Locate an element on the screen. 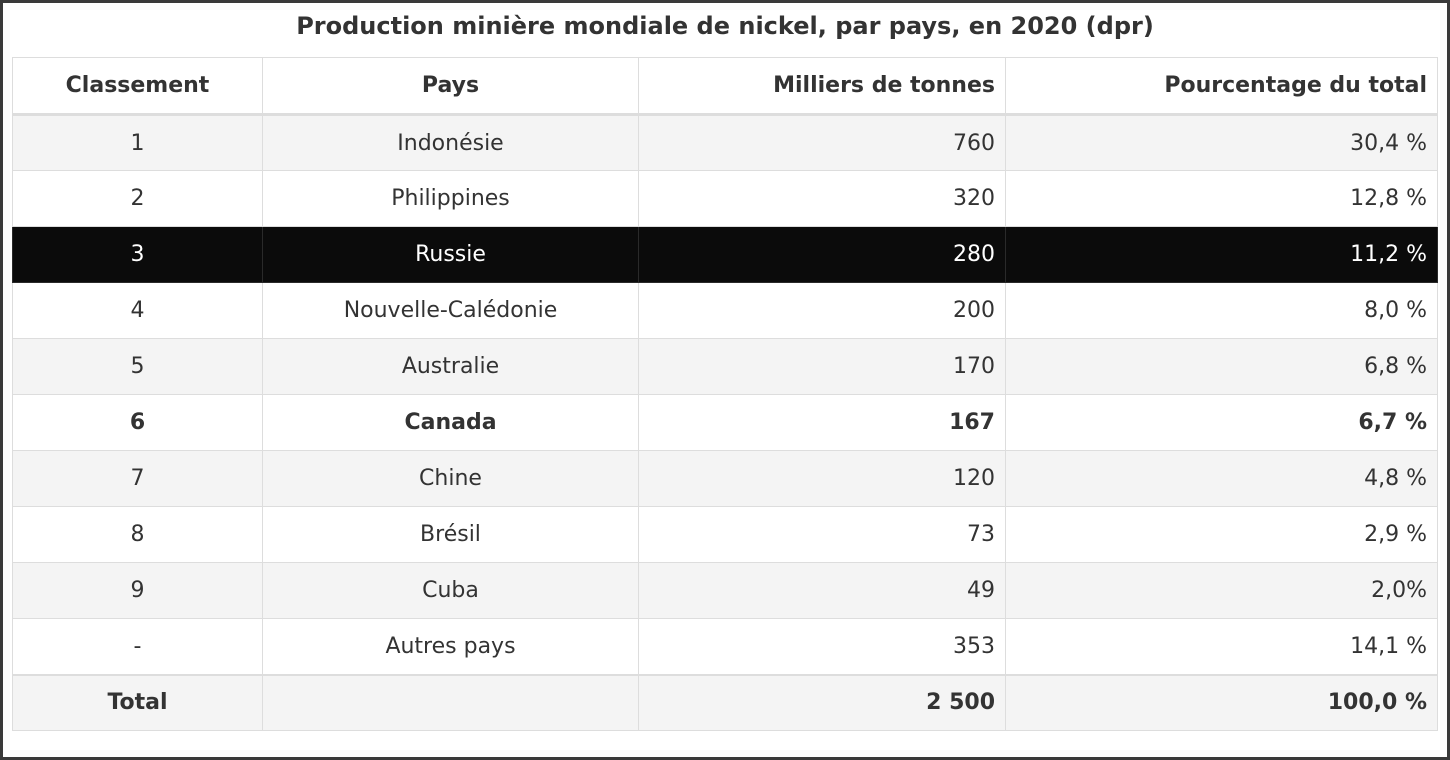 This screenshot has height=760, width=1450. cell-country: Cuba is located at coordinates (450, 590).